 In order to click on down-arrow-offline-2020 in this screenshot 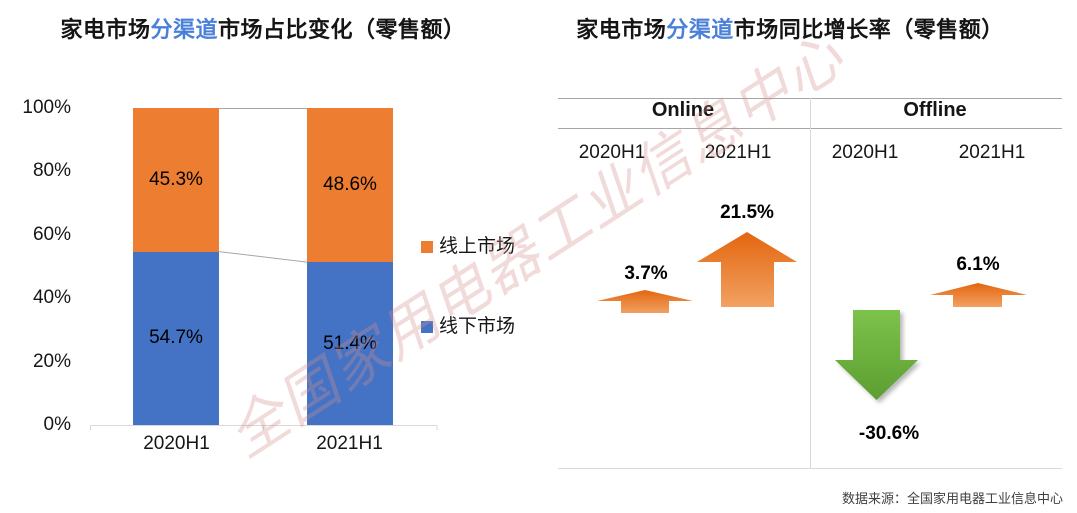, I will do `click(876, 355)`.